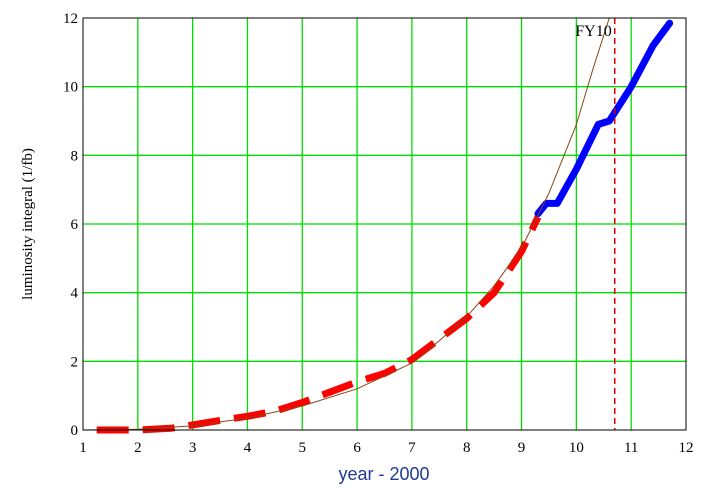 Image resolution: width=702 pixels, height=488 pixels. I want to click on series-line-thick-solid, so click(604, 118).